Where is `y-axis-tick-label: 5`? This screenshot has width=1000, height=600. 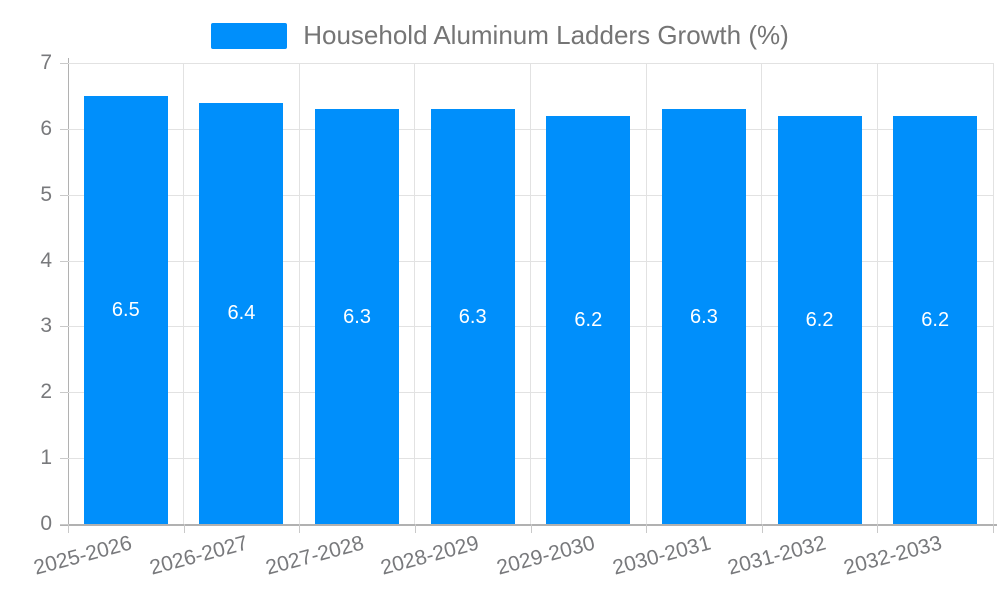
y-axis-tick-label: 5 is located at coordinates (46, 194).